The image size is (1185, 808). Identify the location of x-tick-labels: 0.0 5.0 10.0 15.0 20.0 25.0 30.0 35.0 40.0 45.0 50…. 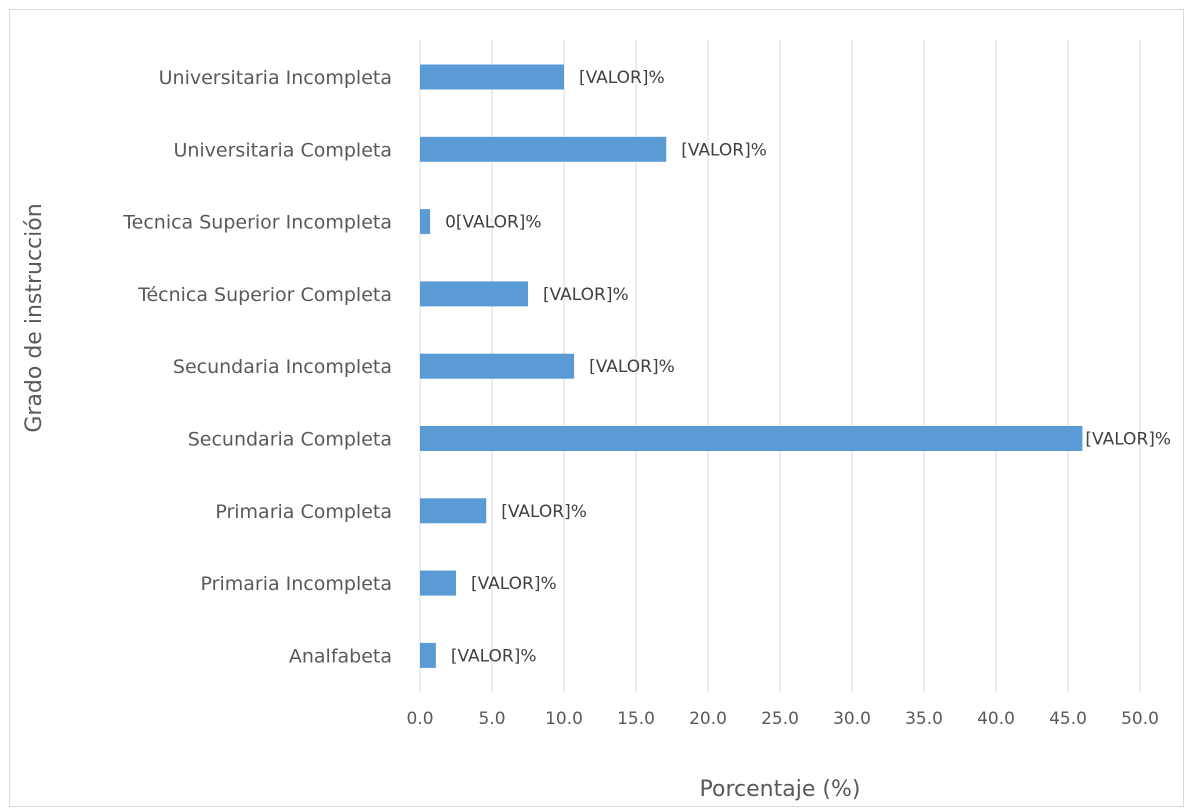
(782, 719).